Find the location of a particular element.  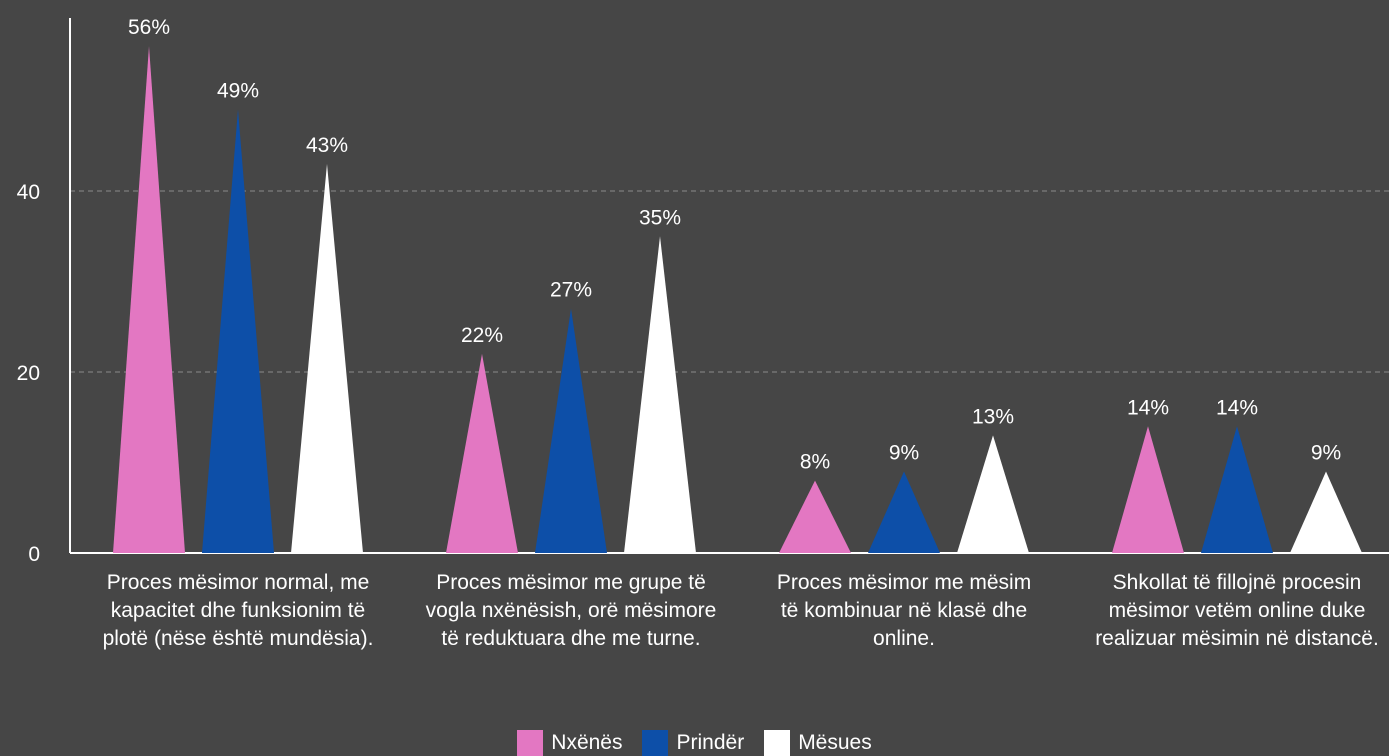

y-tick-label: 40 is located at coordinates (28, 192).